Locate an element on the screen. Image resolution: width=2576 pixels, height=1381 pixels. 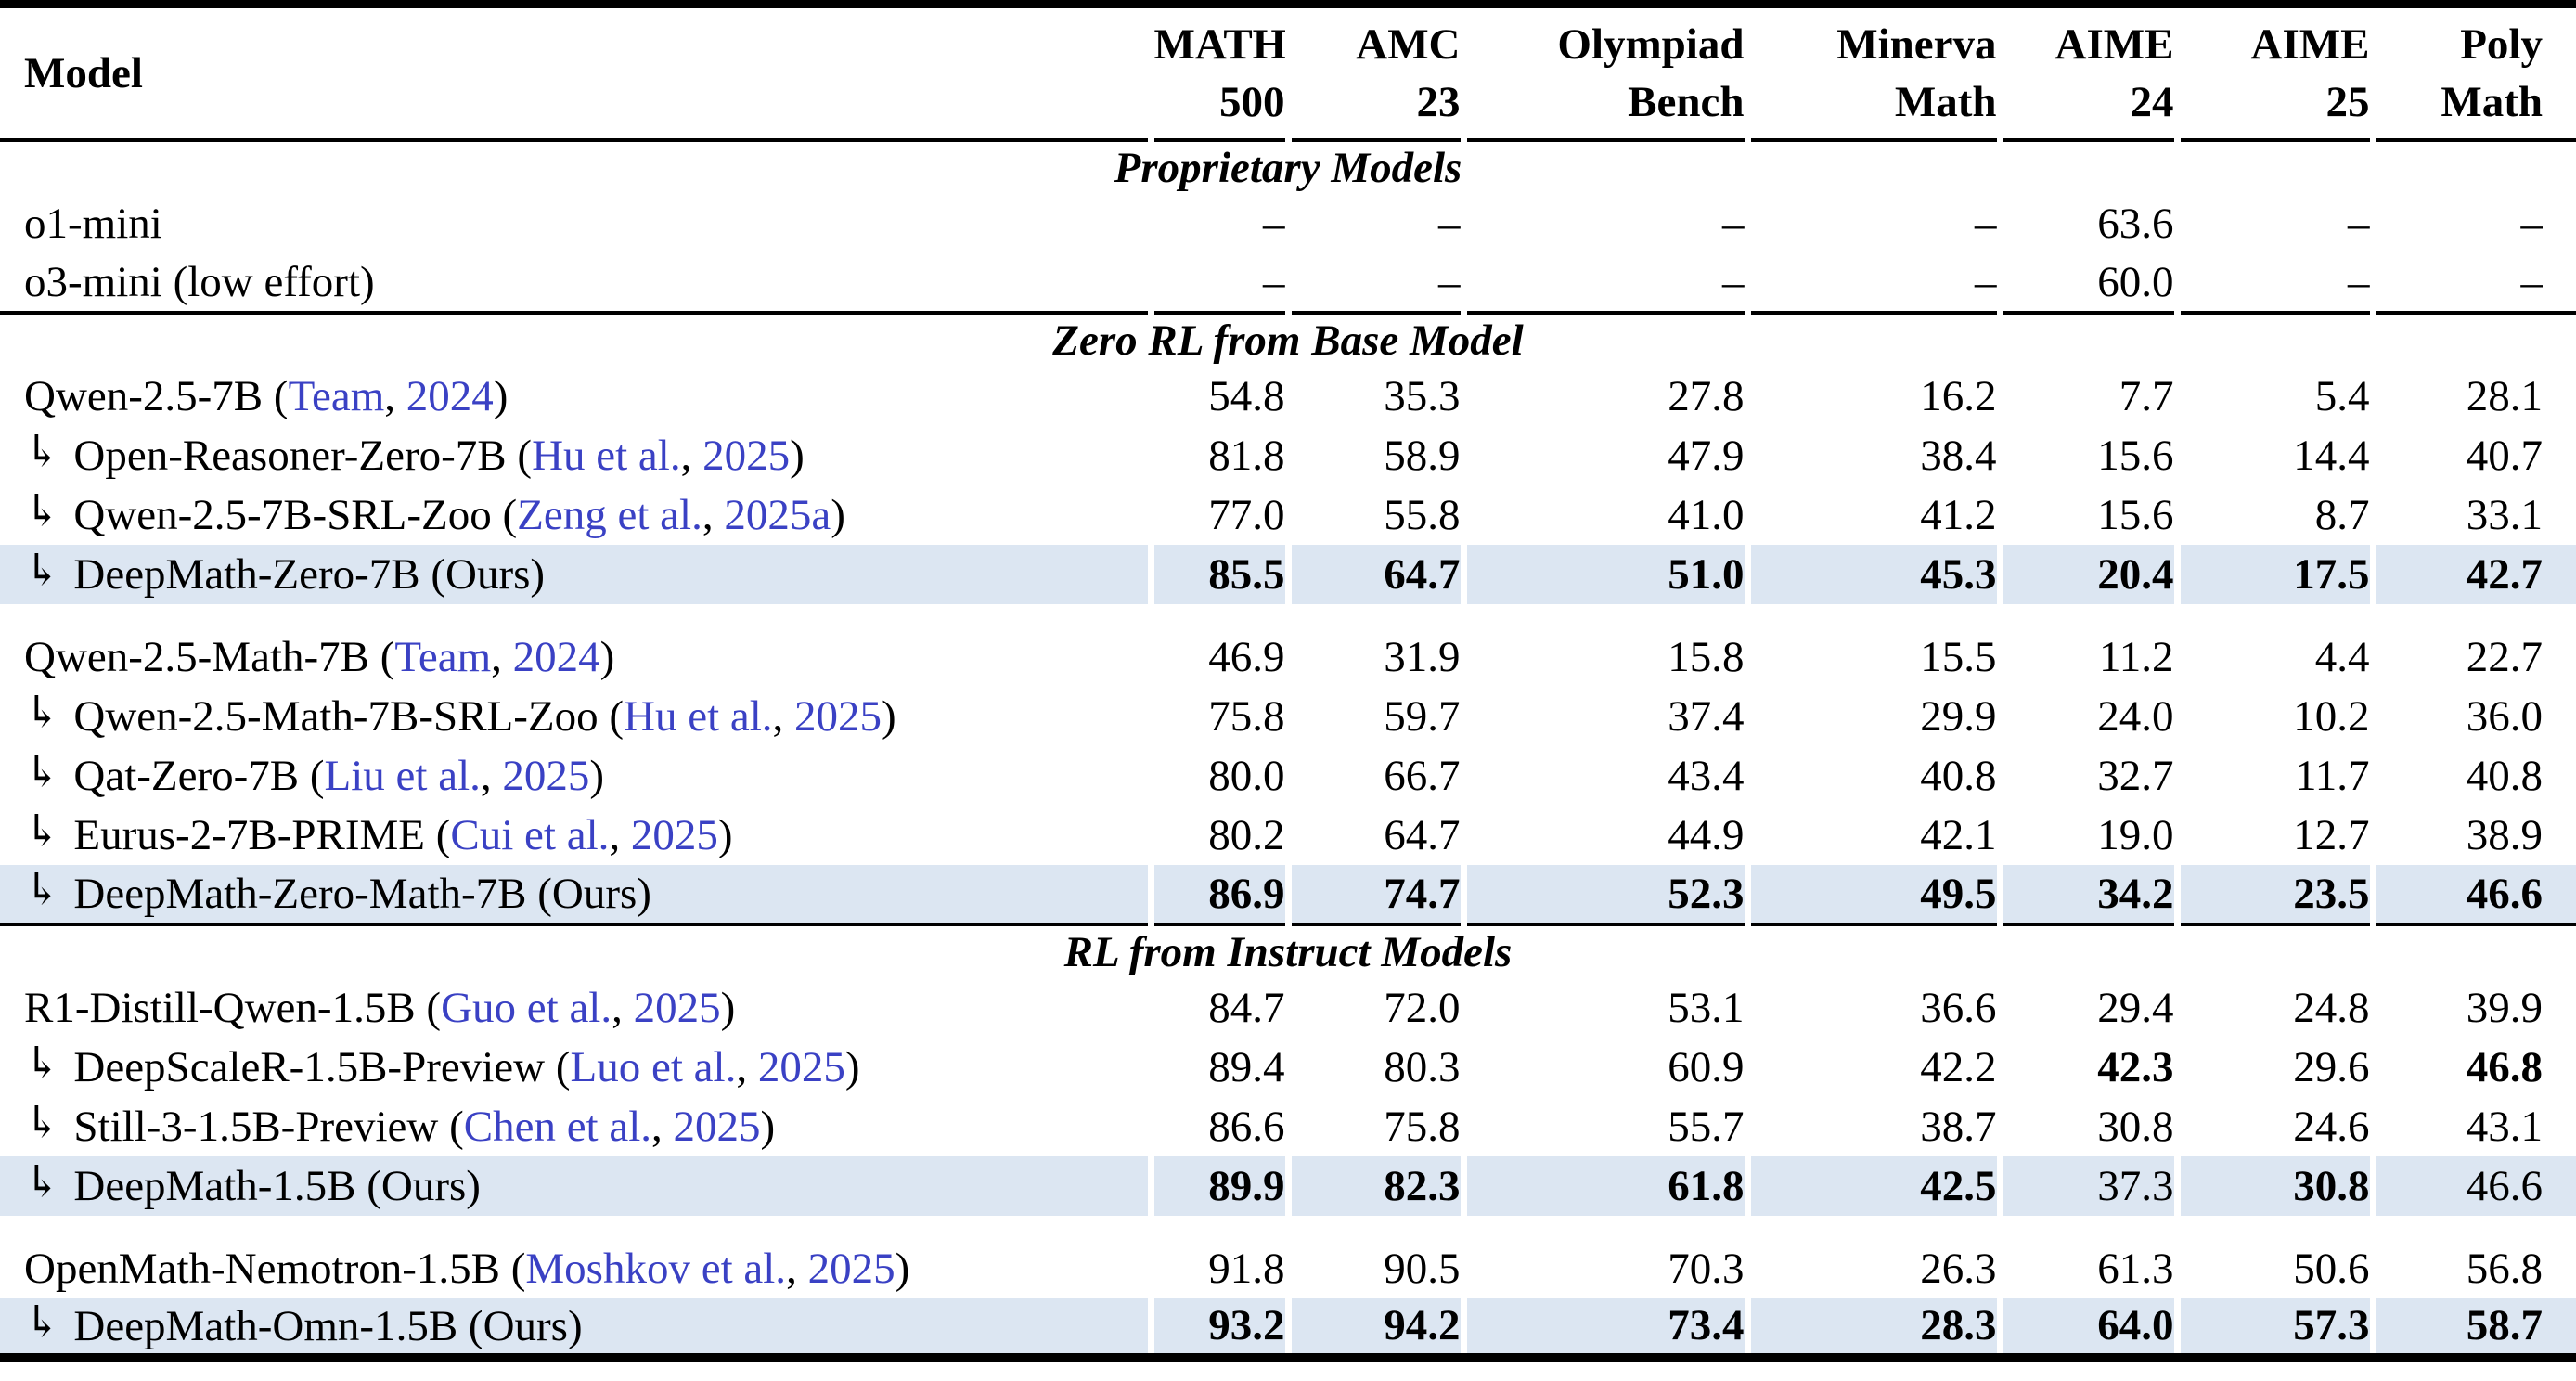
citation-link: Cui et al. is located at coordinates (530, 835).